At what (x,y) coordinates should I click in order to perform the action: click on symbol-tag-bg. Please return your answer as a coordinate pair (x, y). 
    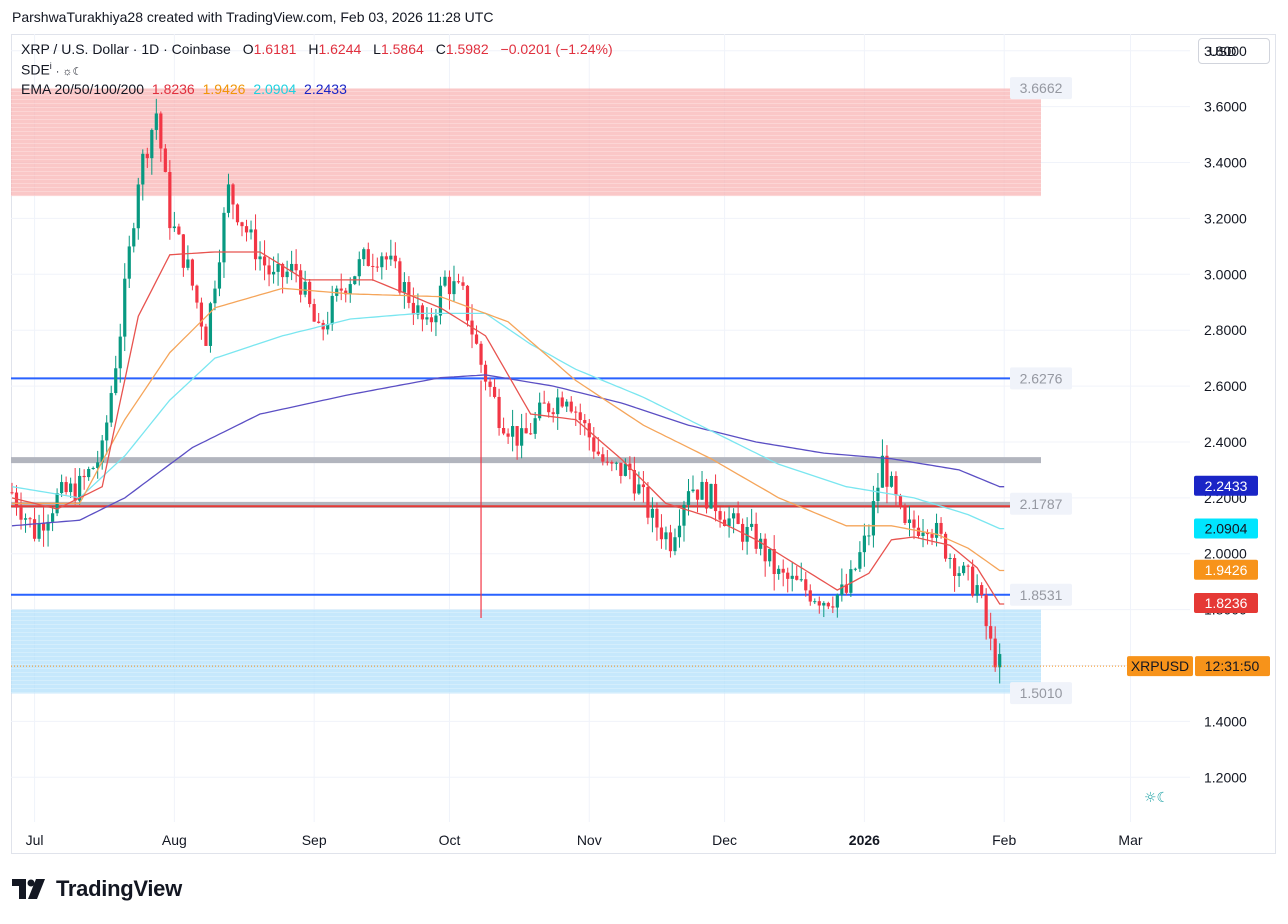
    Looking at the image, I should click on (1160, 666).